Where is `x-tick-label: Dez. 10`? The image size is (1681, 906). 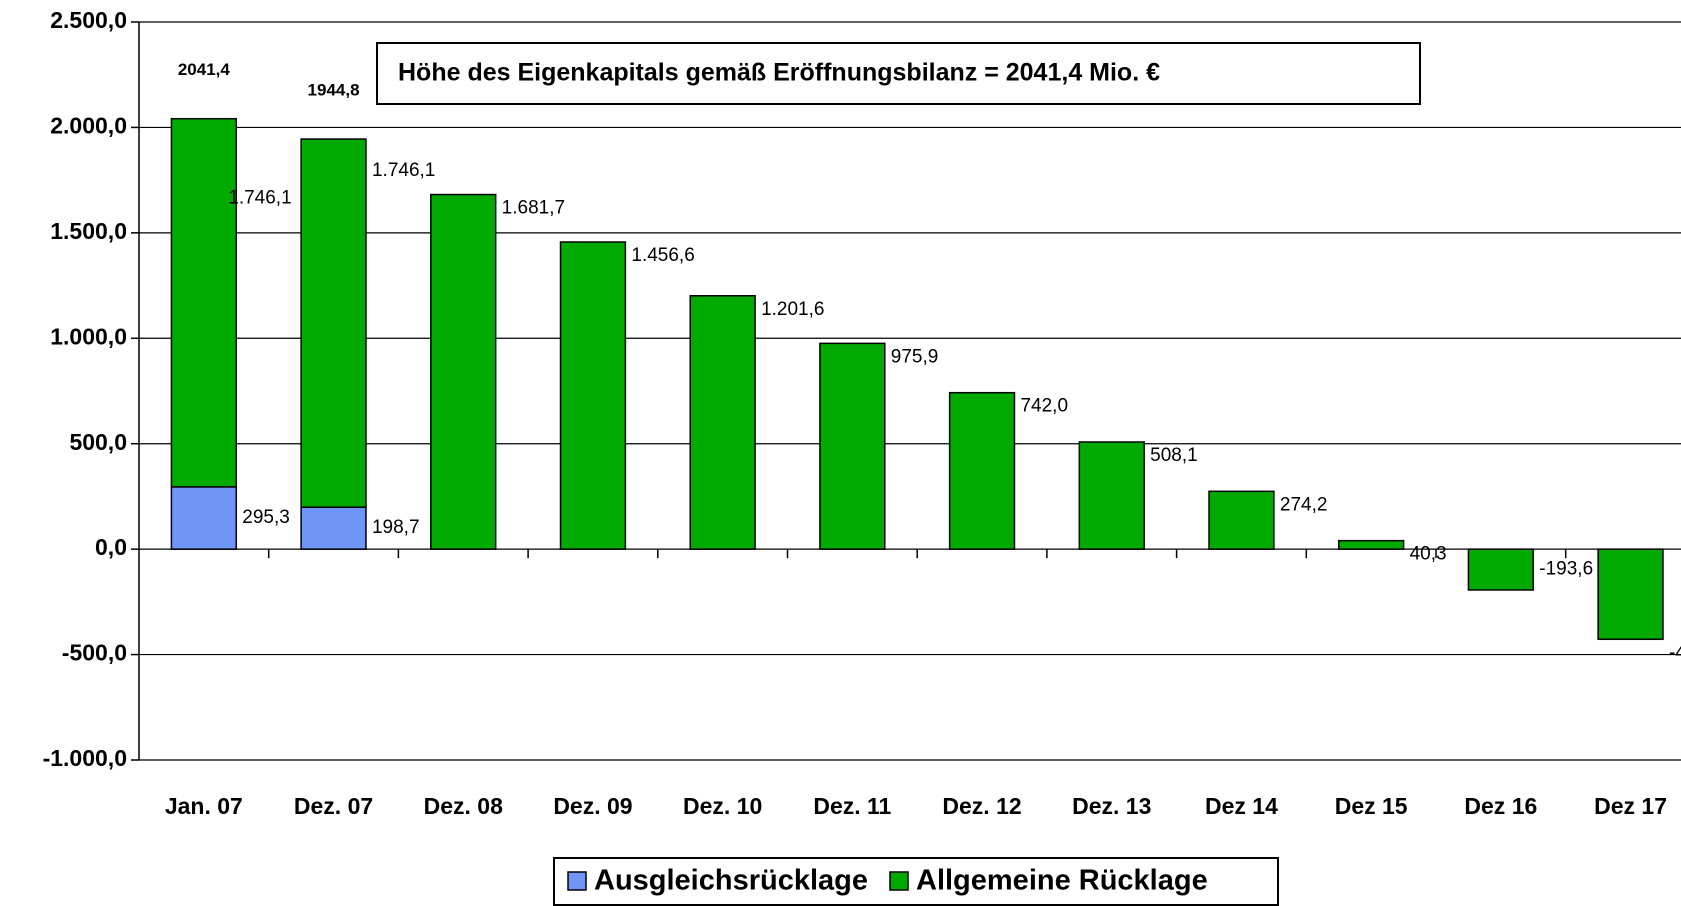 x-tick-label: Dez. 10 is located at coordinates (722, 806).